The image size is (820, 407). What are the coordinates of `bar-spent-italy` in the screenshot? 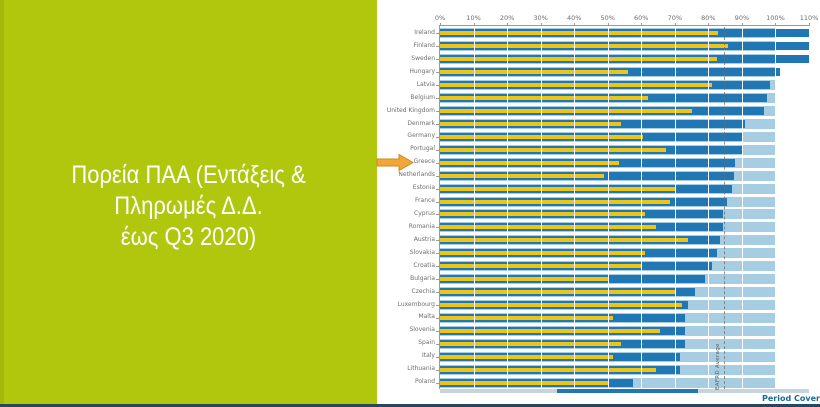 It's located at (526, 356).